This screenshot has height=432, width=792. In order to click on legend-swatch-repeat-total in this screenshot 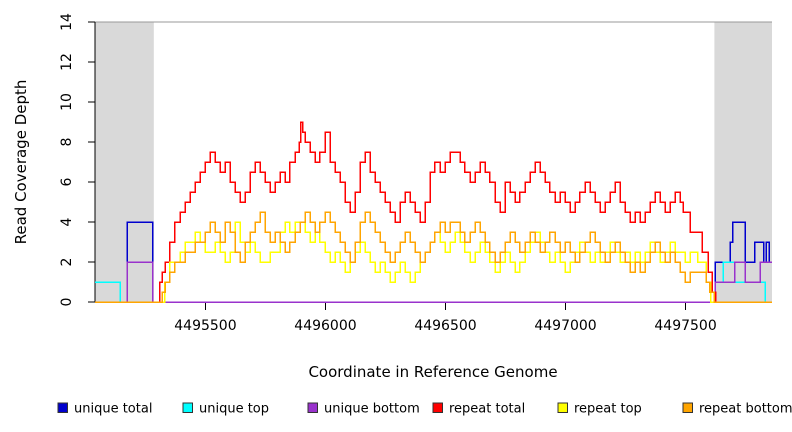, I will do `click(437, 407)`.